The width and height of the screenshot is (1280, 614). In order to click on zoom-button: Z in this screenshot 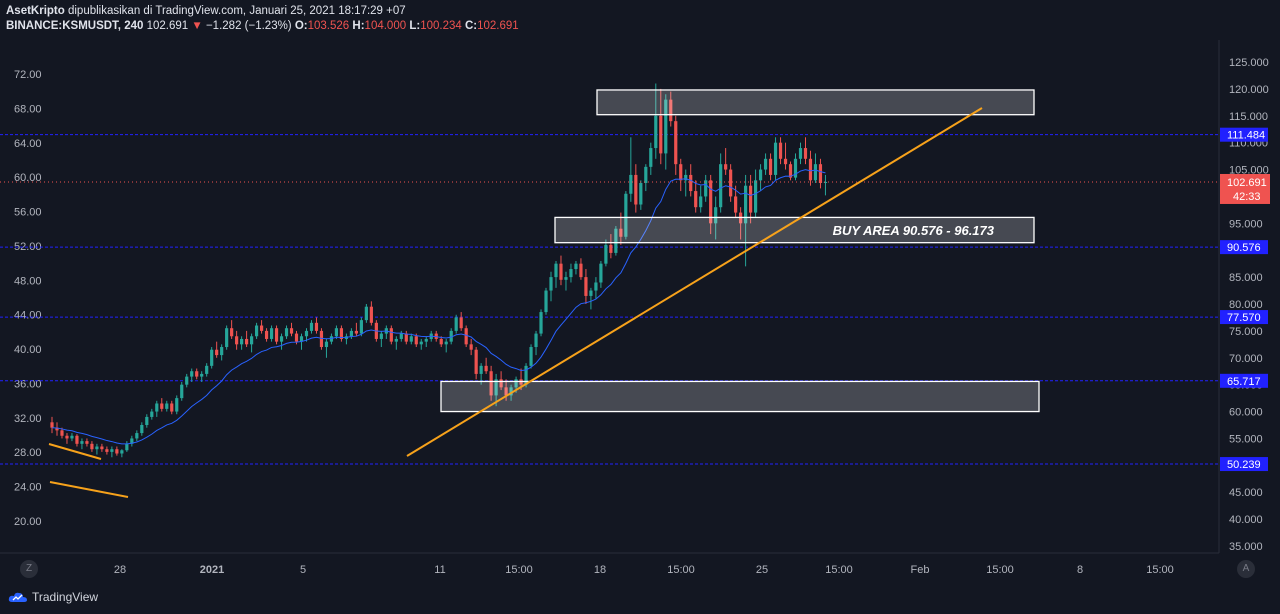, I will do `click(29, 569)`.